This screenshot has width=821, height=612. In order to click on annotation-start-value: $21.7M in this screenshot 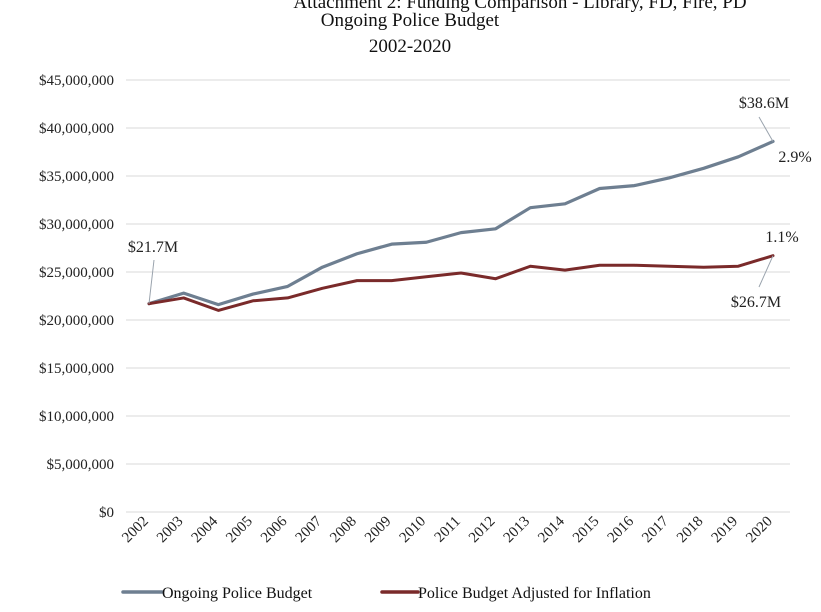, I will do `click(153, 247)`.